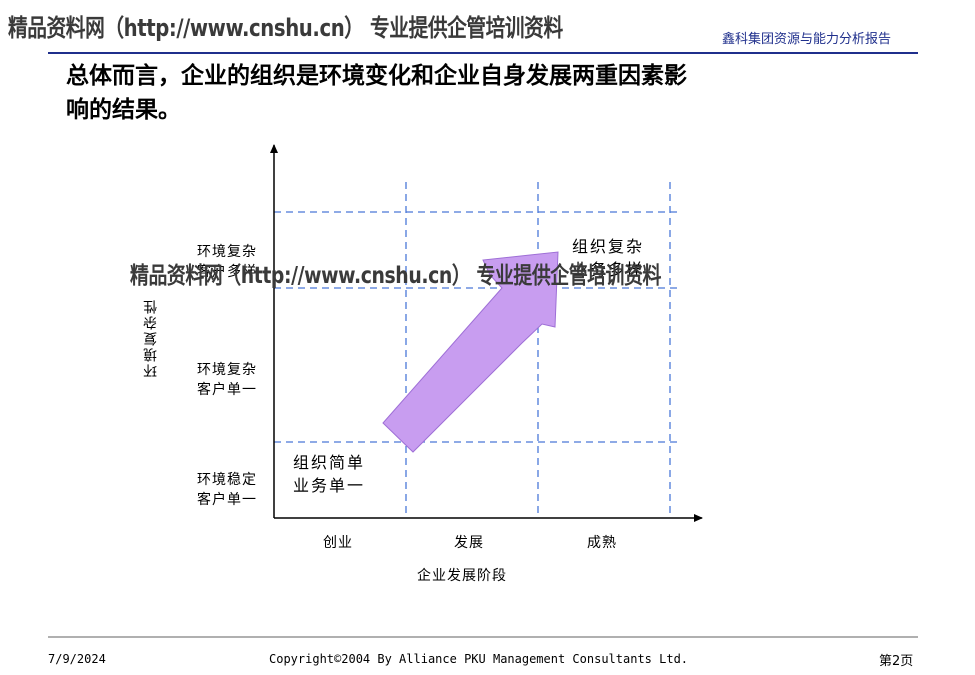 Image resolution: width=975 pixels, height=675 pixels. What do you see at coordinates (395, 276) in the screenshot?
I see `watermark-overlay: 精品资料网（http://www.cnshu.cn） 专业提供企管培训资料` at bounding box center [395, 276].